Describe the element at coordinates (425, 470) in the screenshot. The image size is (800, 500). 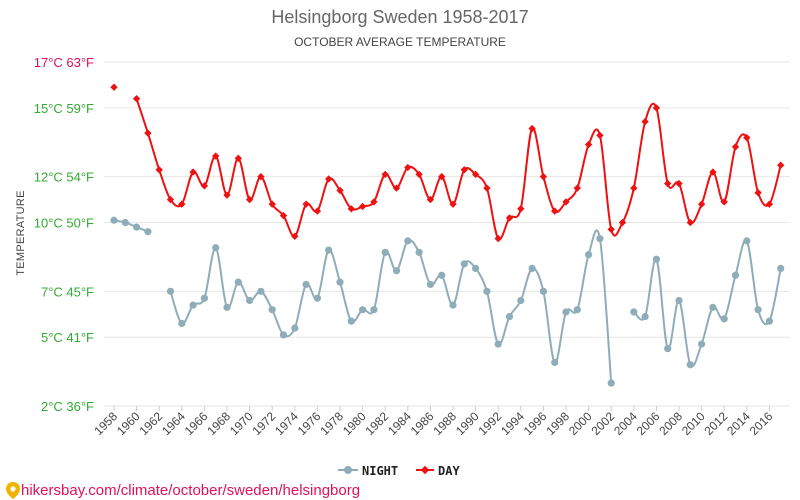
I see `legend-day-marker` at that location.